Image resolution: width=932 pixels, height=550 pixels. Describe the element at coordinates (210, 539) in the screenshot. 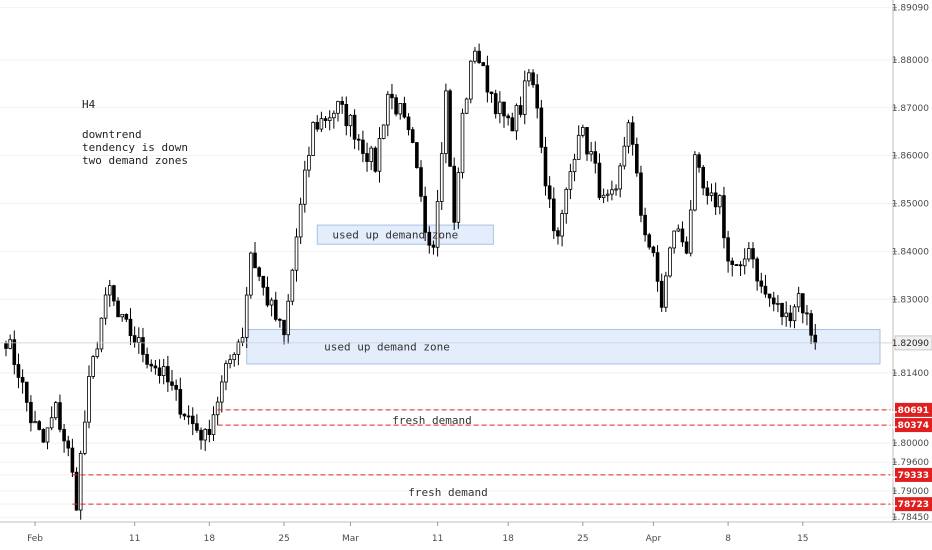

I see `x-tick-label-2: 18` at that location.